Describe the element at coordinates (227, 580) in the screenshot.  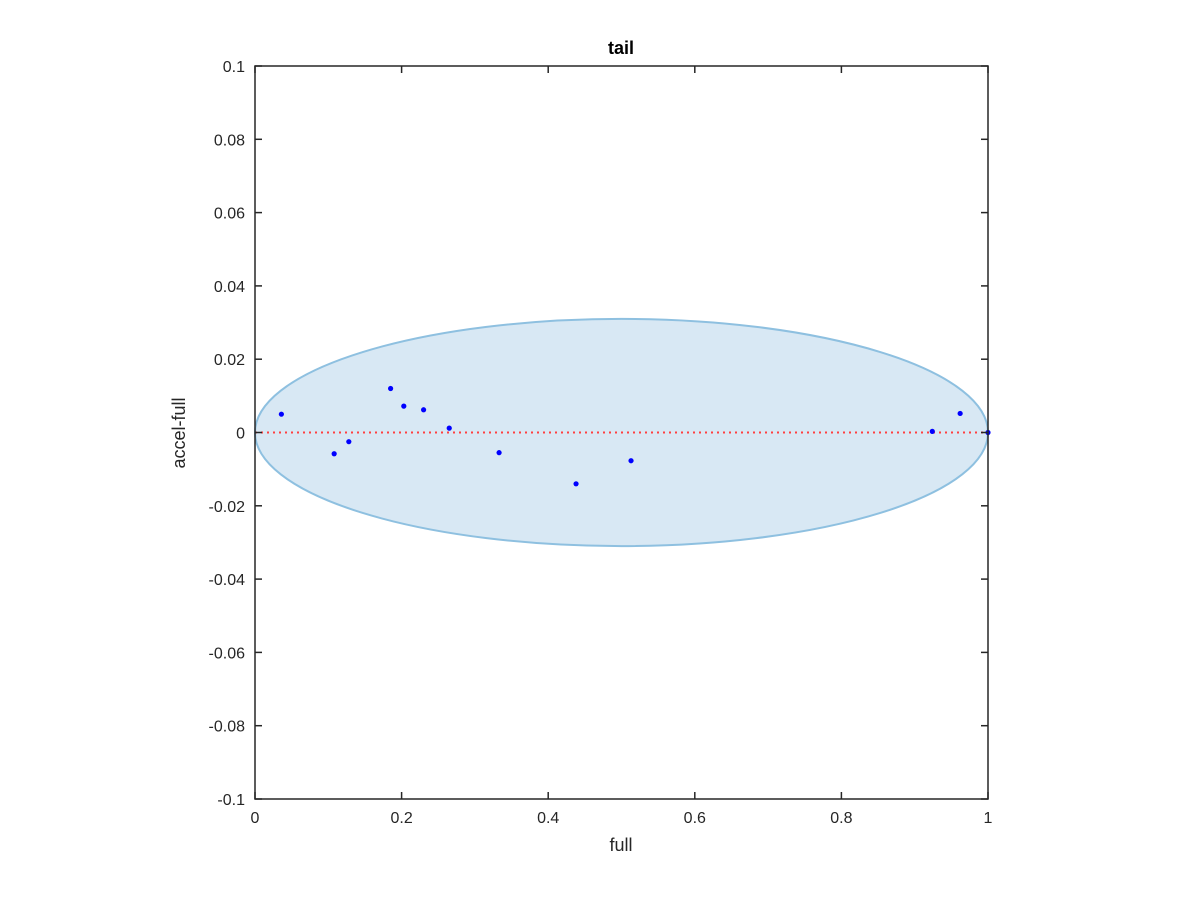
I see `y-tick-label: -0.04` at that location.